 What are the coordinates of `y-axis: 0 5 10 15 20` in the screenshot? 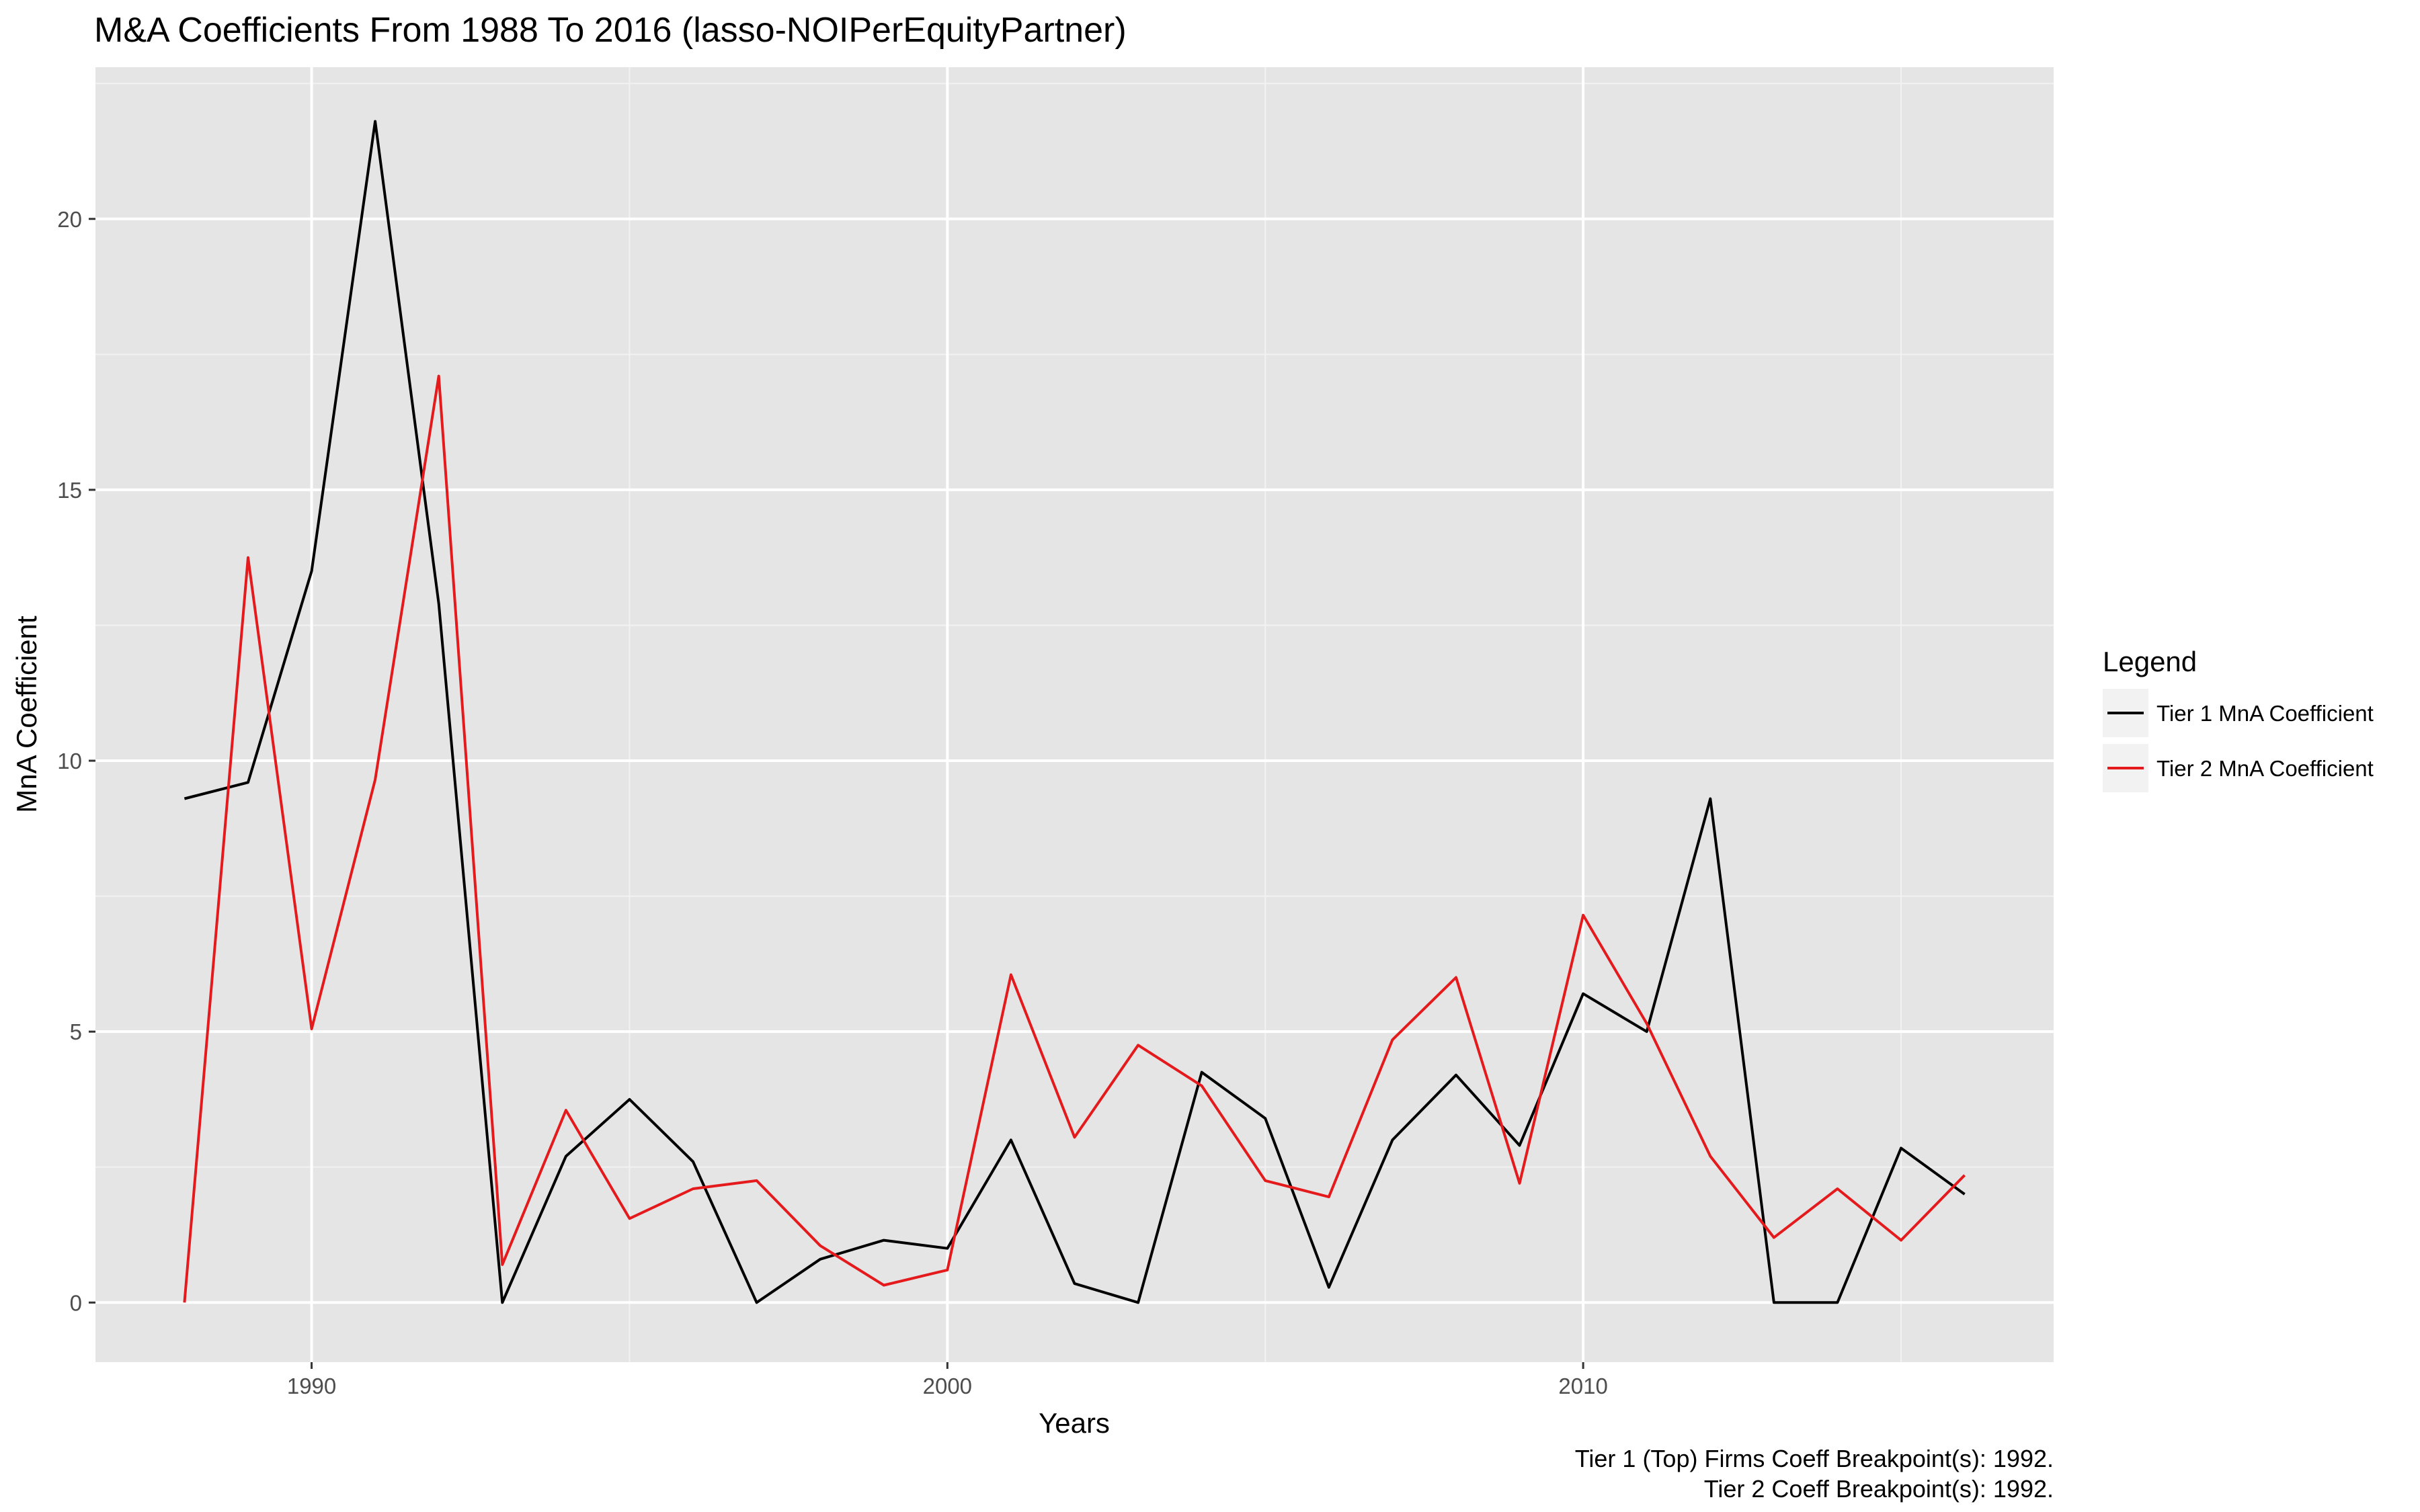 It's located at (76, 761).